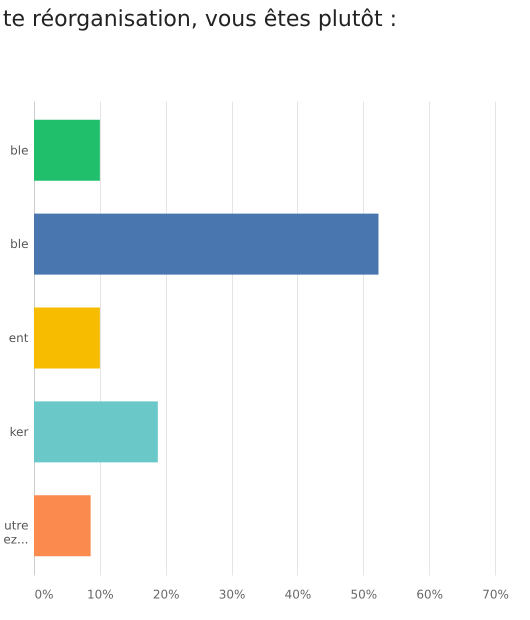 Image resolution: width=530 pixels, height=620 pixels. What do you see at coordinates (430, 595) in the screenshot?
I see `x-tick-label: 60%` at bounding box center [430, 595].